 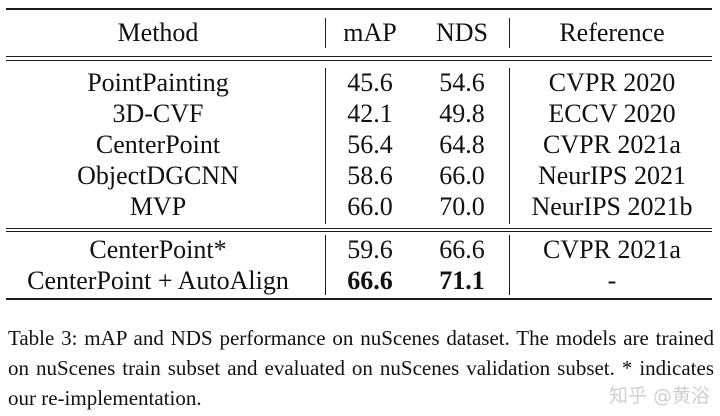 I want to click on row-method: ObjectDGCNN, so click(x=158, y=175).